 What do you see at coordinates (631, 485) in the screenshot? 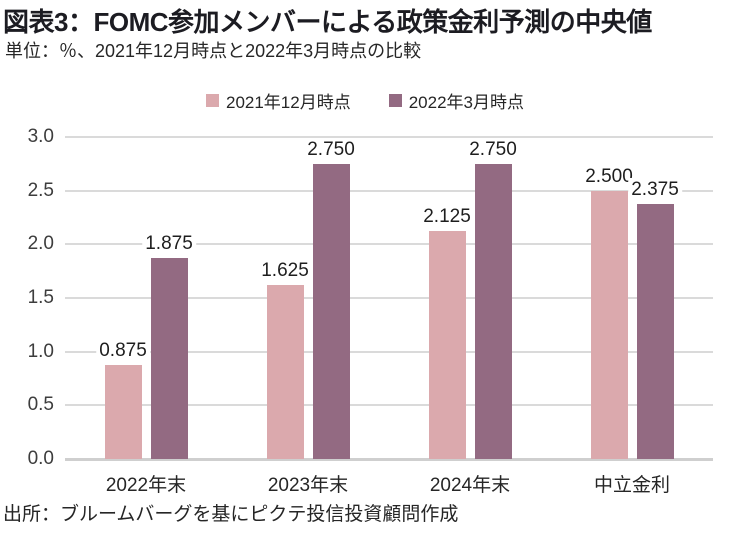
I see `x-axis-label: 中立金利` at bounding box center [631, 485].